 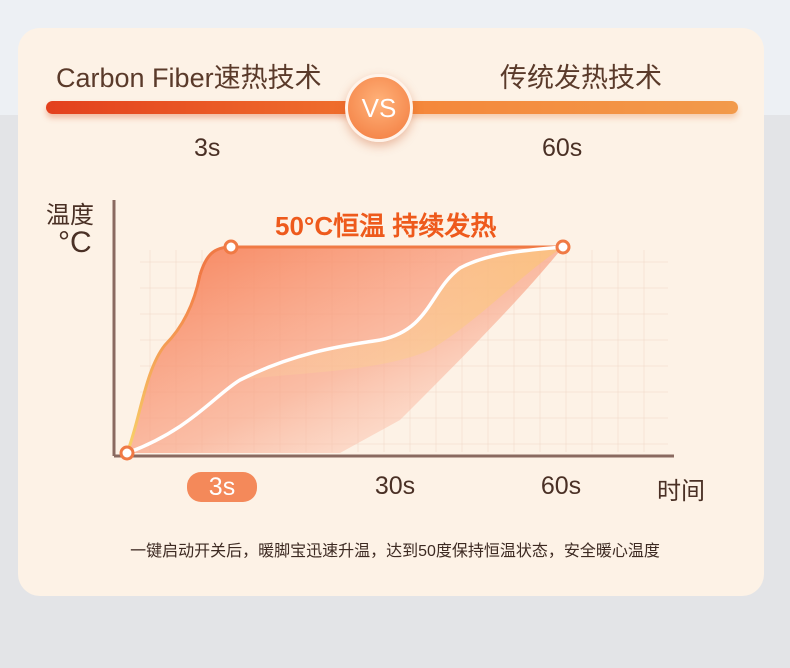 I want to click on traditional-title: 传统发热技术, so click(x=581, y=78).